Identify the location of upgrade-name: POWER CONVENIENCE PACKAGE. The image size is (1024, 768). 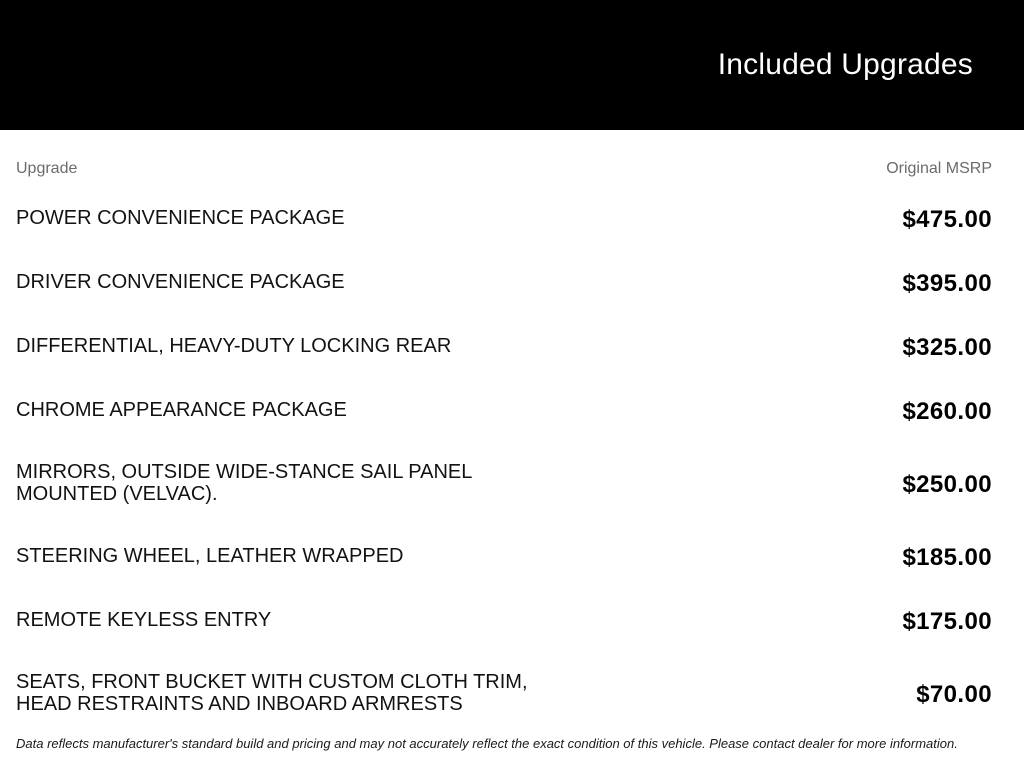
(180, 218).